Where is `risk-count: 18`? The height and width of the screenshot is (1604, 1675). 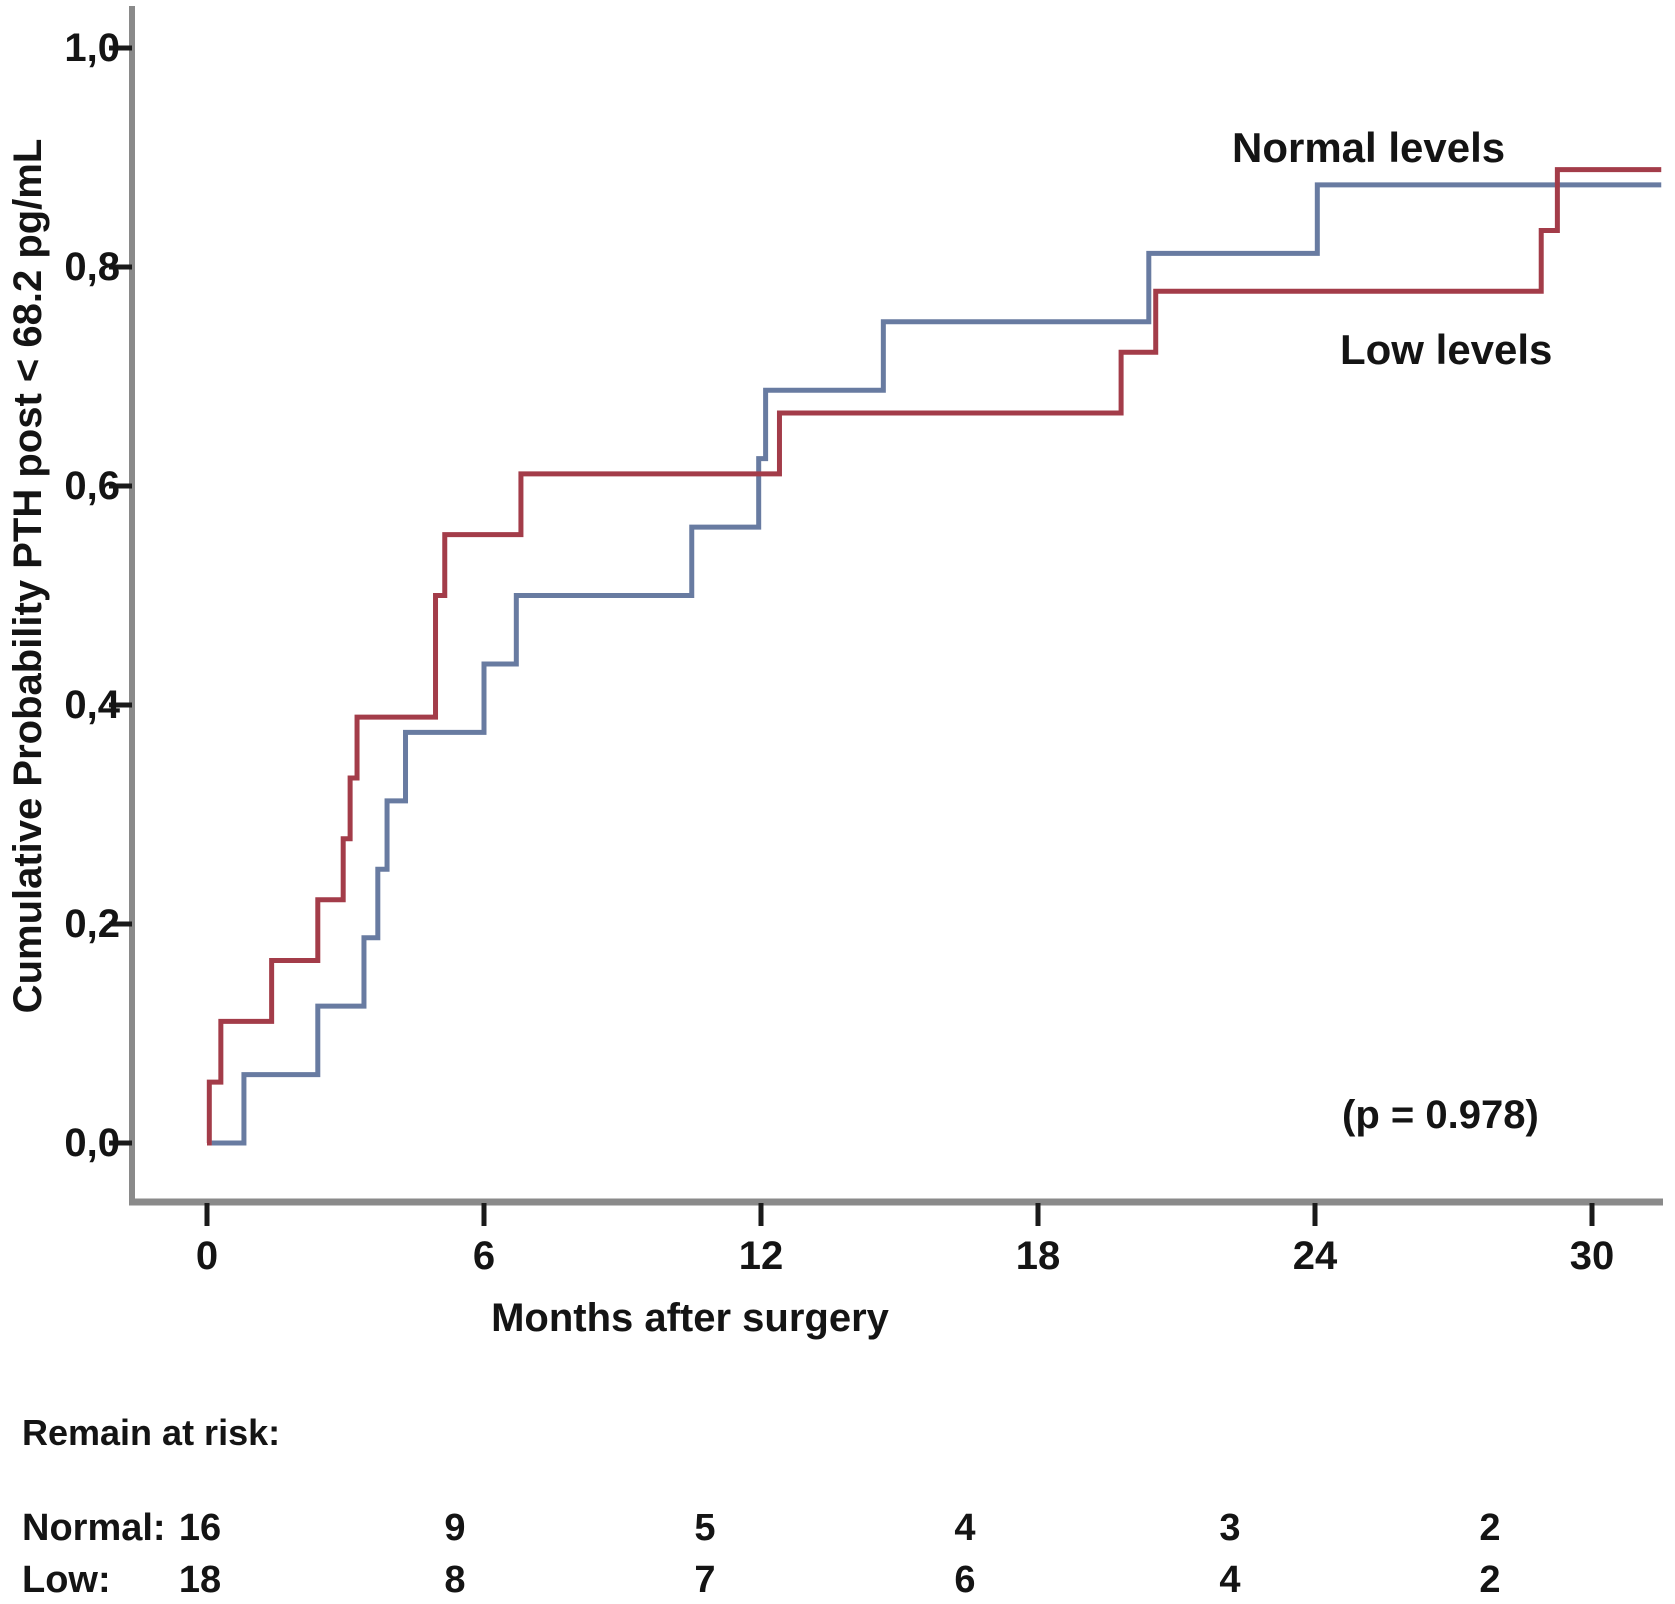 risk-count: 18 is located at coordinates (200, 1580).